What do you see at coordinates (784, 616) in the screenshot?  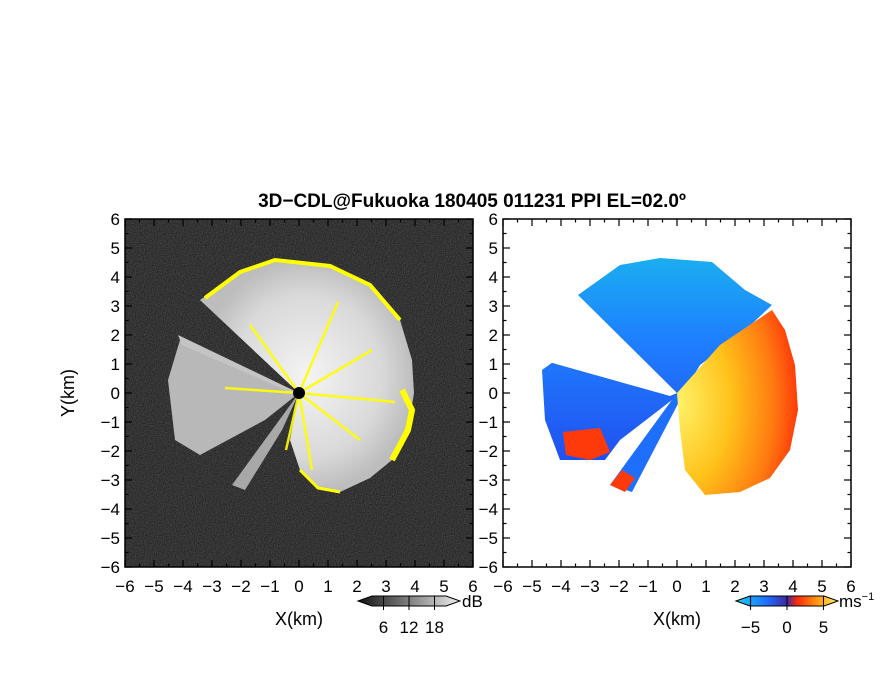 I see `right-colorbar-ticks: −5 0 5` at bounding box center [784, 616].